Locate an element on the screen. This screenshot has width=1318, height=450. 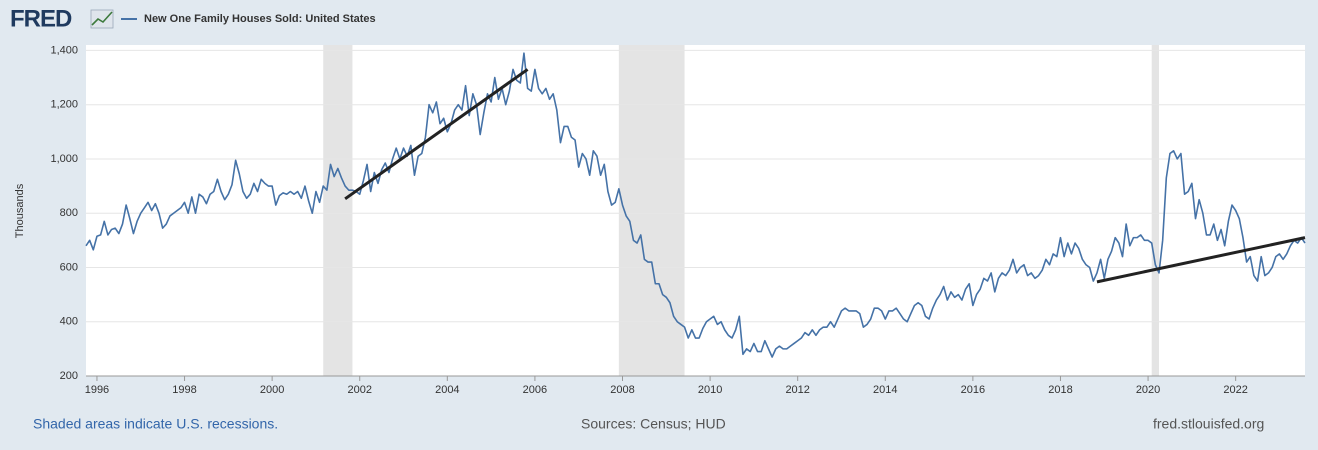
footer-note: Shaded areas indicate U.S. recessions. is located at coordinates (155, 424).